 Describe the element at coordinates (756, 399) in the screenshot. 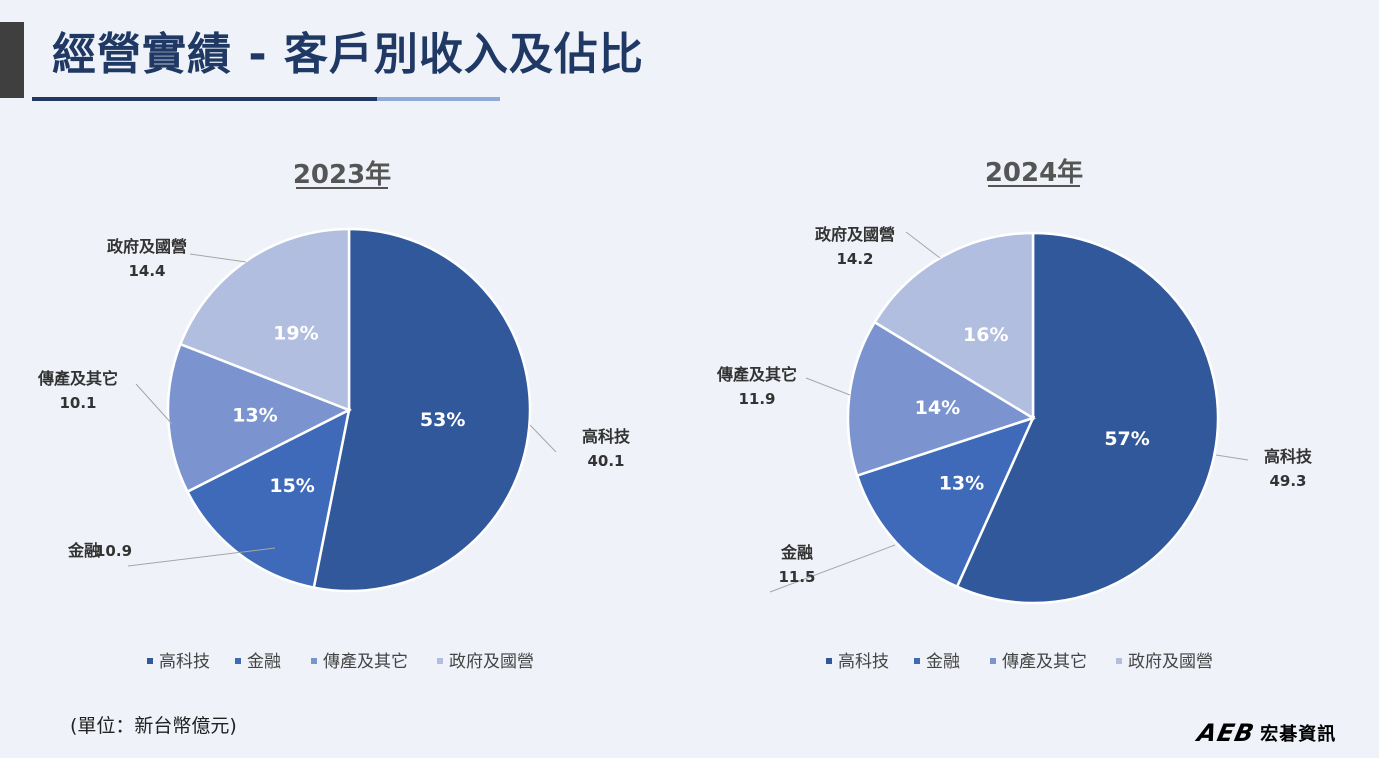

I see `value-label-2-3: 11.9` at that location.